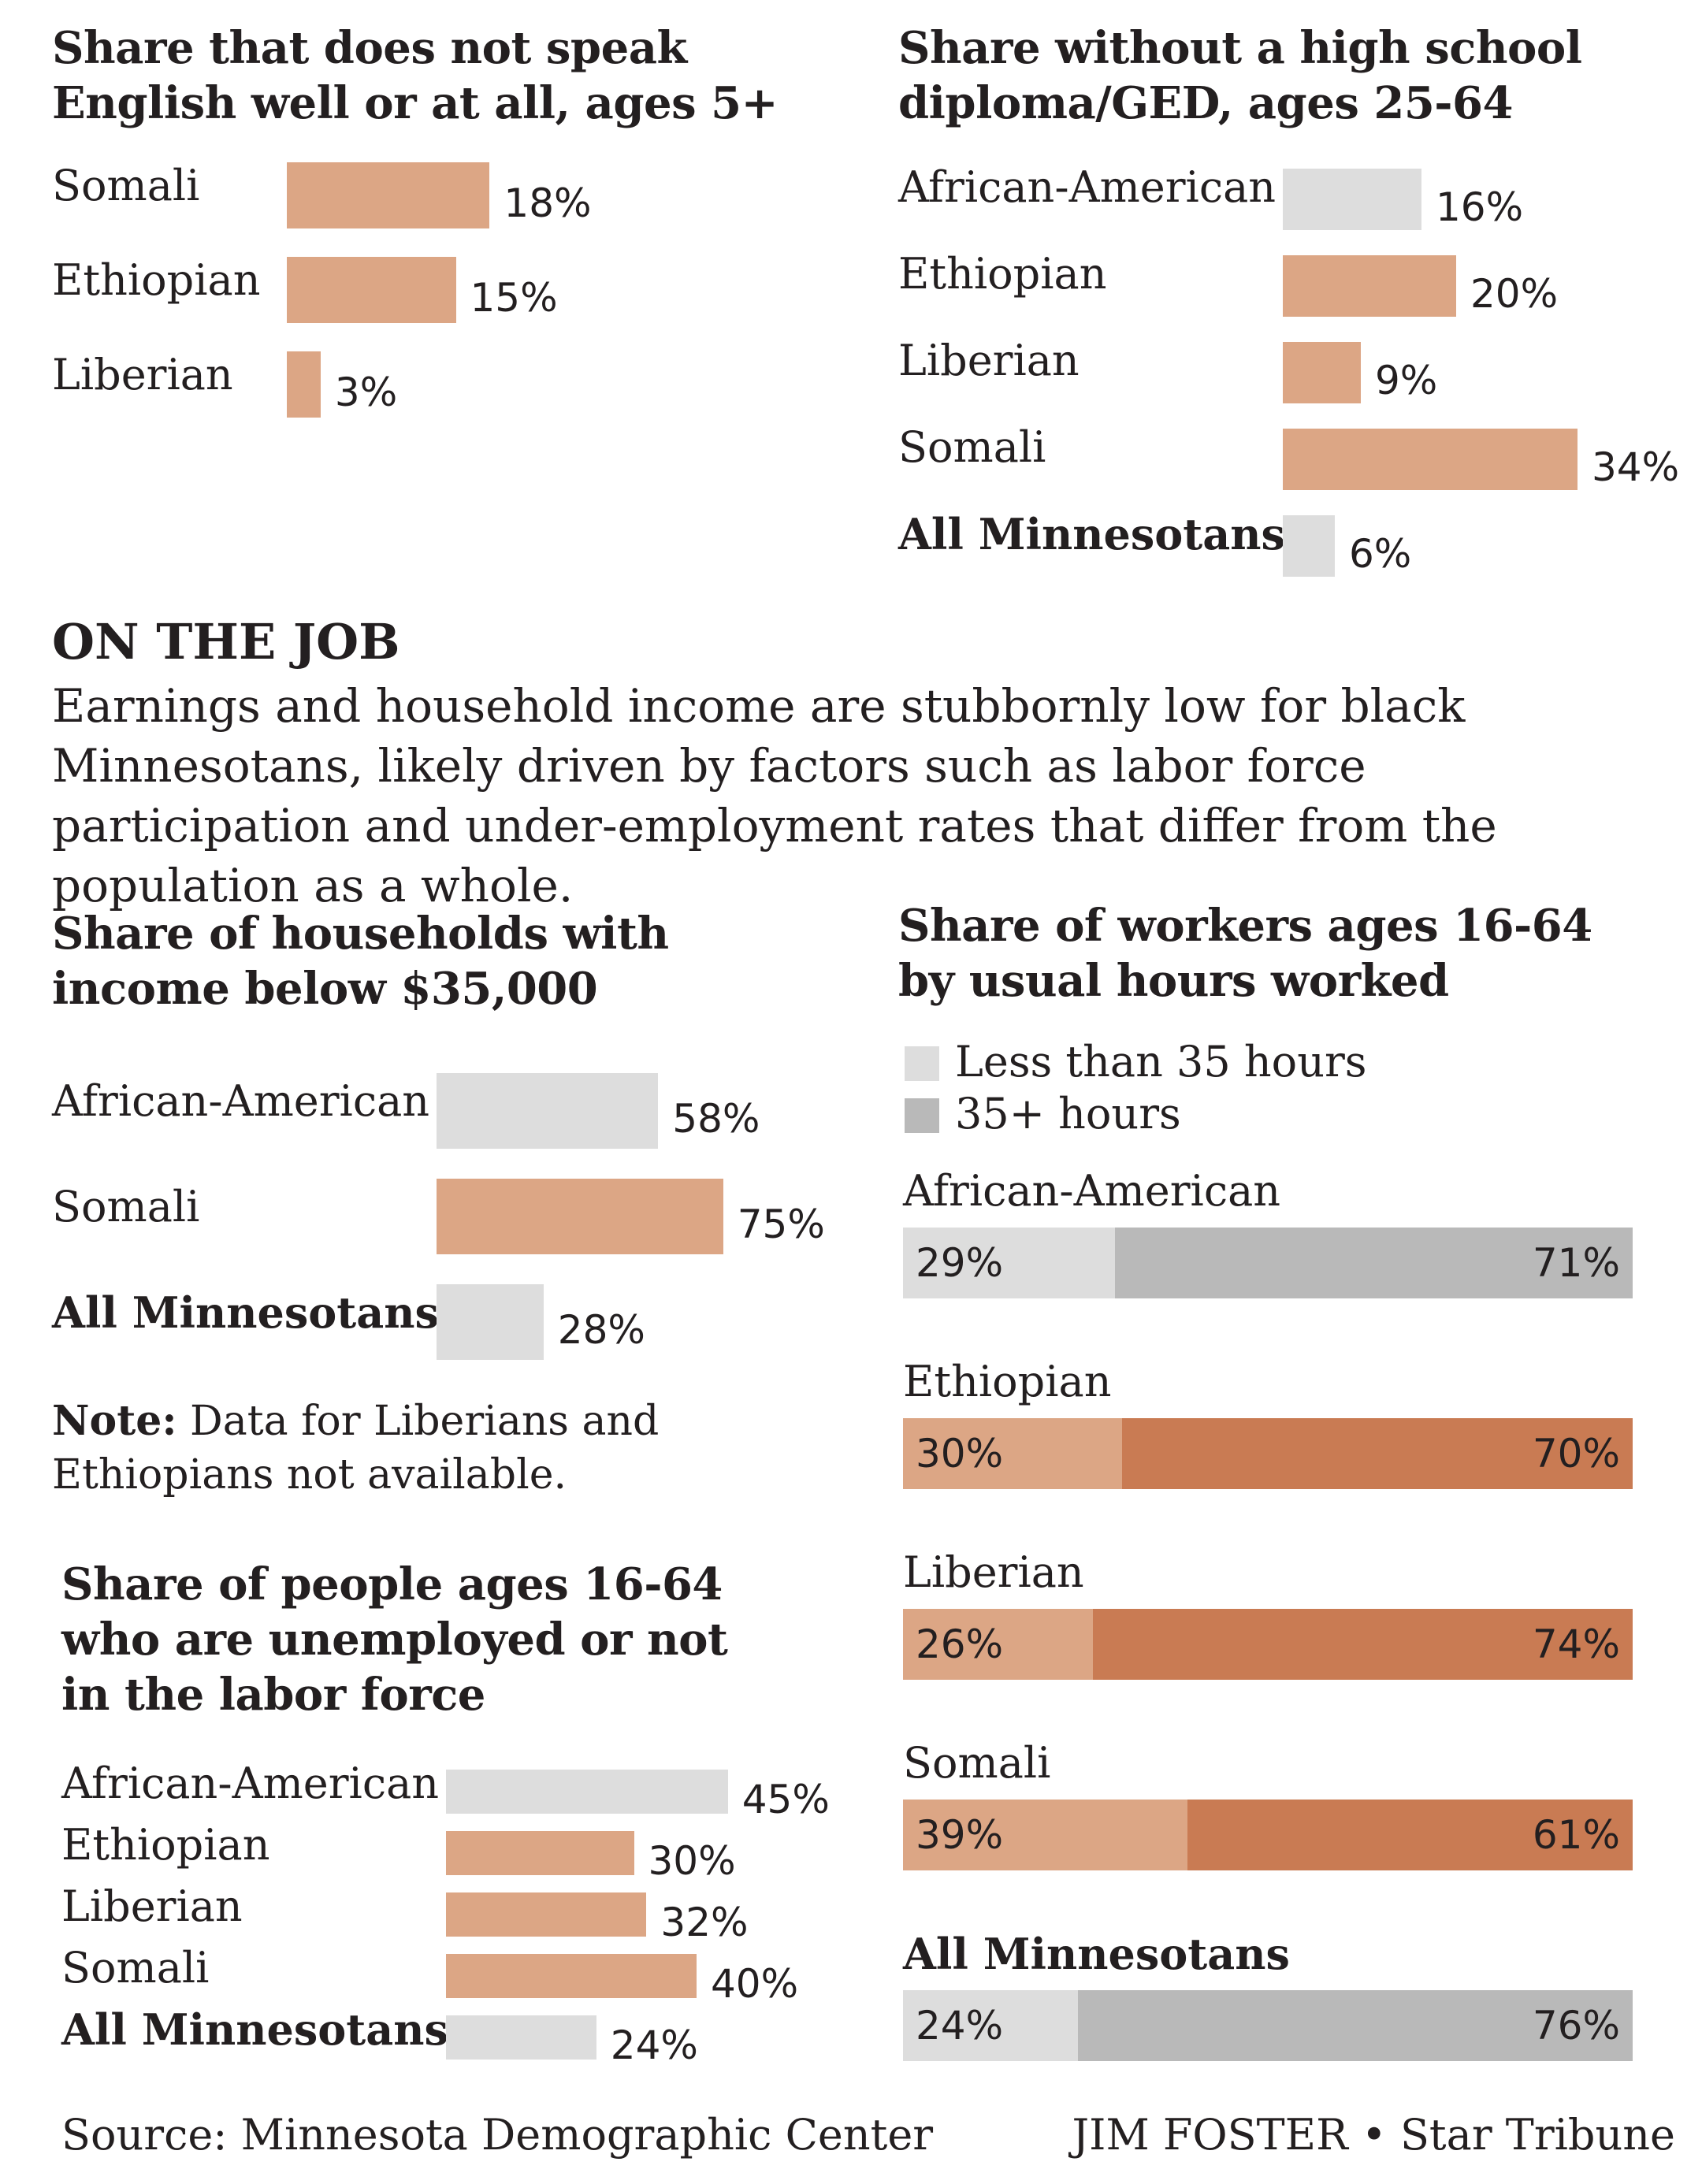  What do you see at coordinates (960, 1263) in the screenshot?
I see `hours-value-under35-african-american: 29%` at bounding box center [960, 1263].